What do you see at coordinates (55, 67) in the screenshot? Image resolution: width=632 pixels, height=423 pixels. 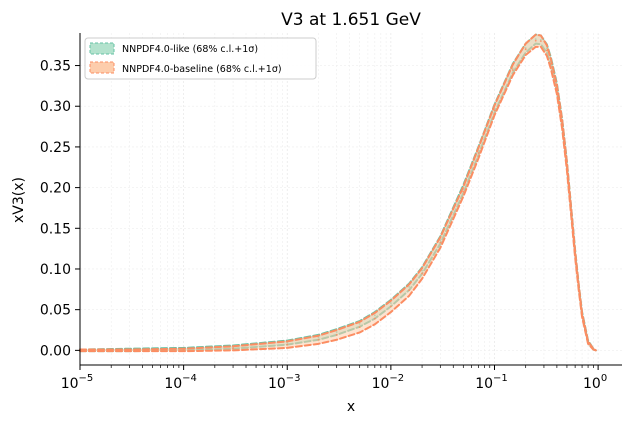 I see `y-tick-label: 0.35` at bounding box center [55, 67].